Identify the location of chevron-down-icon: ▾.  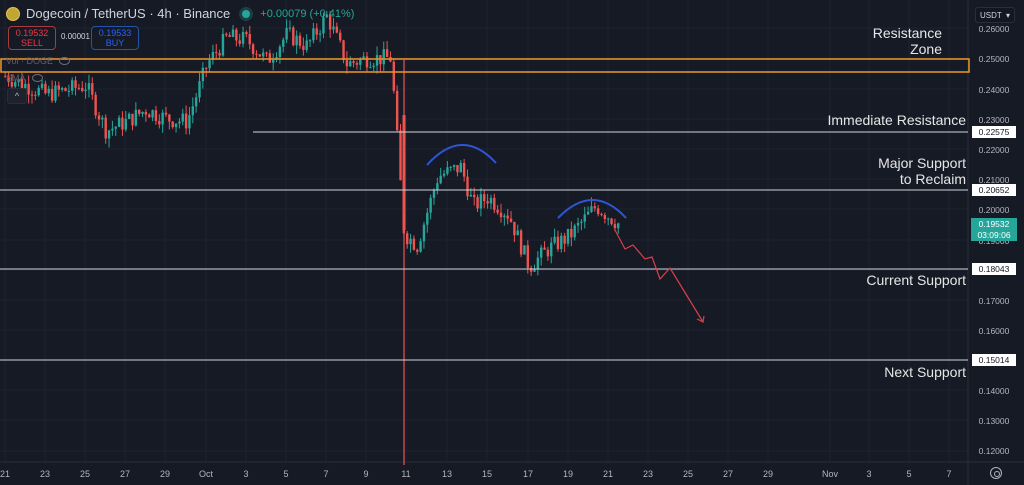
(1007, 15).